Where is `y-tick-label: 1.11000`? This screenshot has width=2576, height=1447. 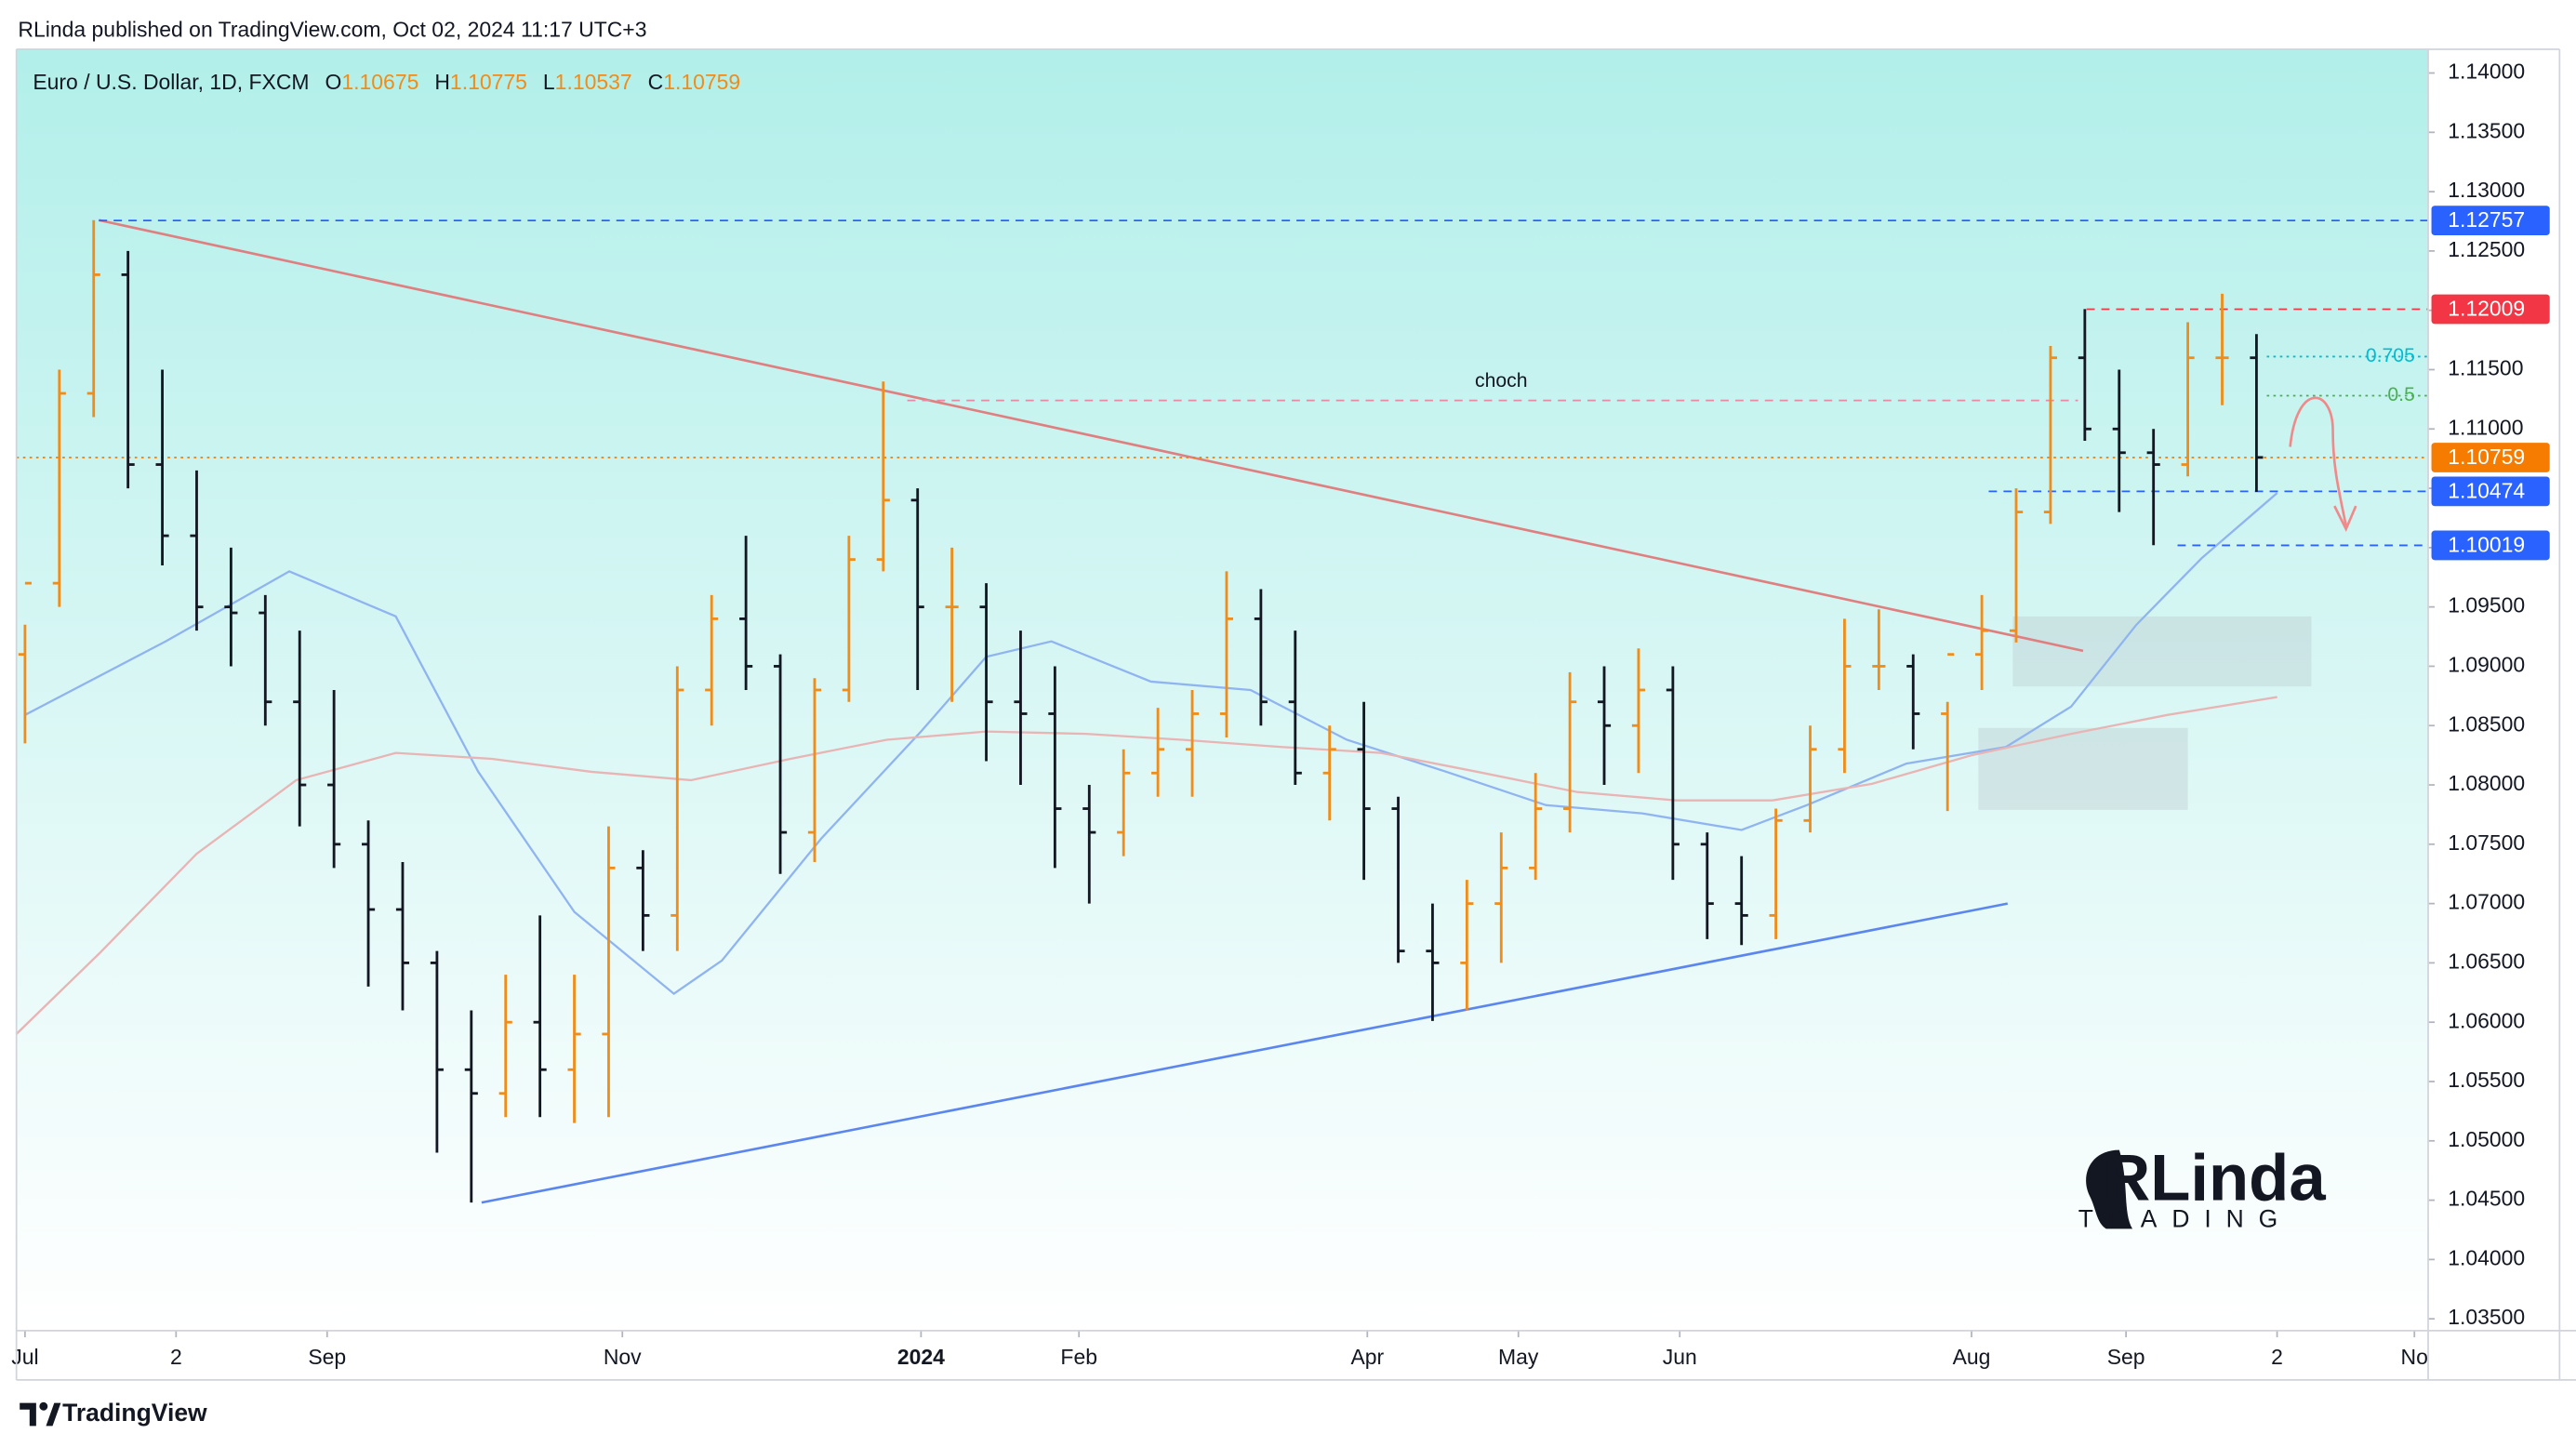
y-tick-label: 1.11000 is located at coordinates (2485, 427).